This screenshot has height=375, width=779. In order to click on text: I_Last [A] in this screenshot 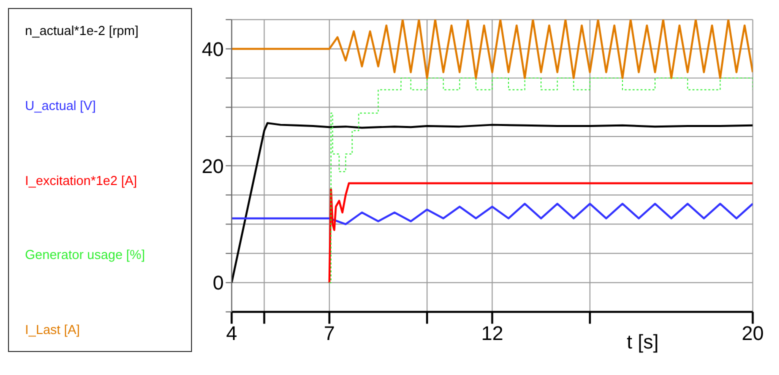, I will do `click(52, 329)`.